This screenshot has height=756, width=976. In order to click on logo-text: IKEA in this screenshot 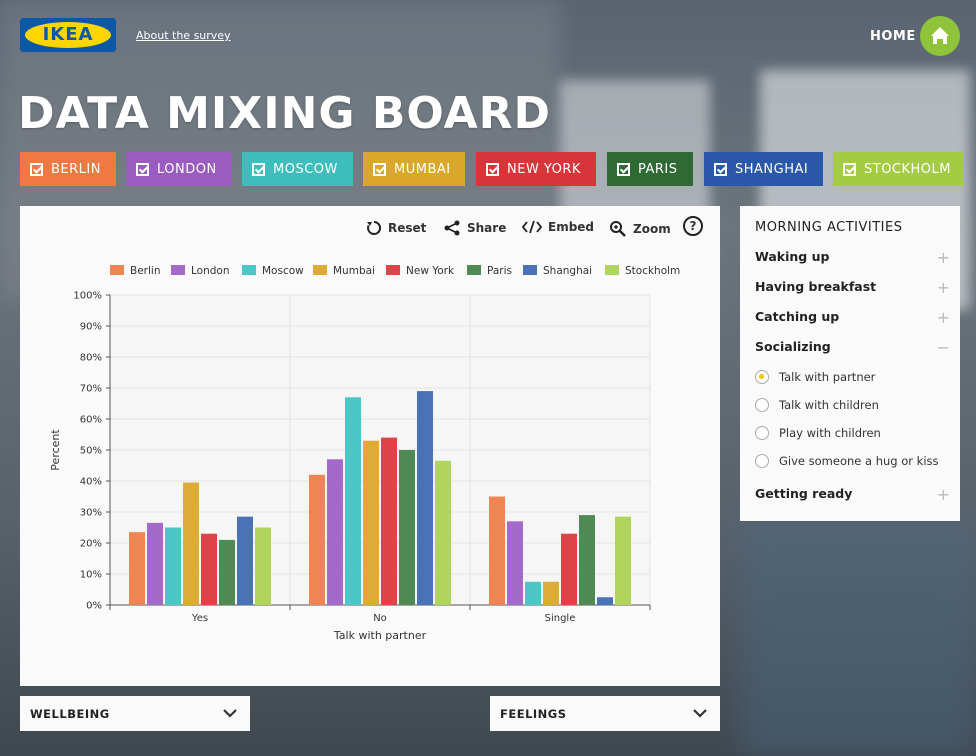, I will do `click(68, 34)`.